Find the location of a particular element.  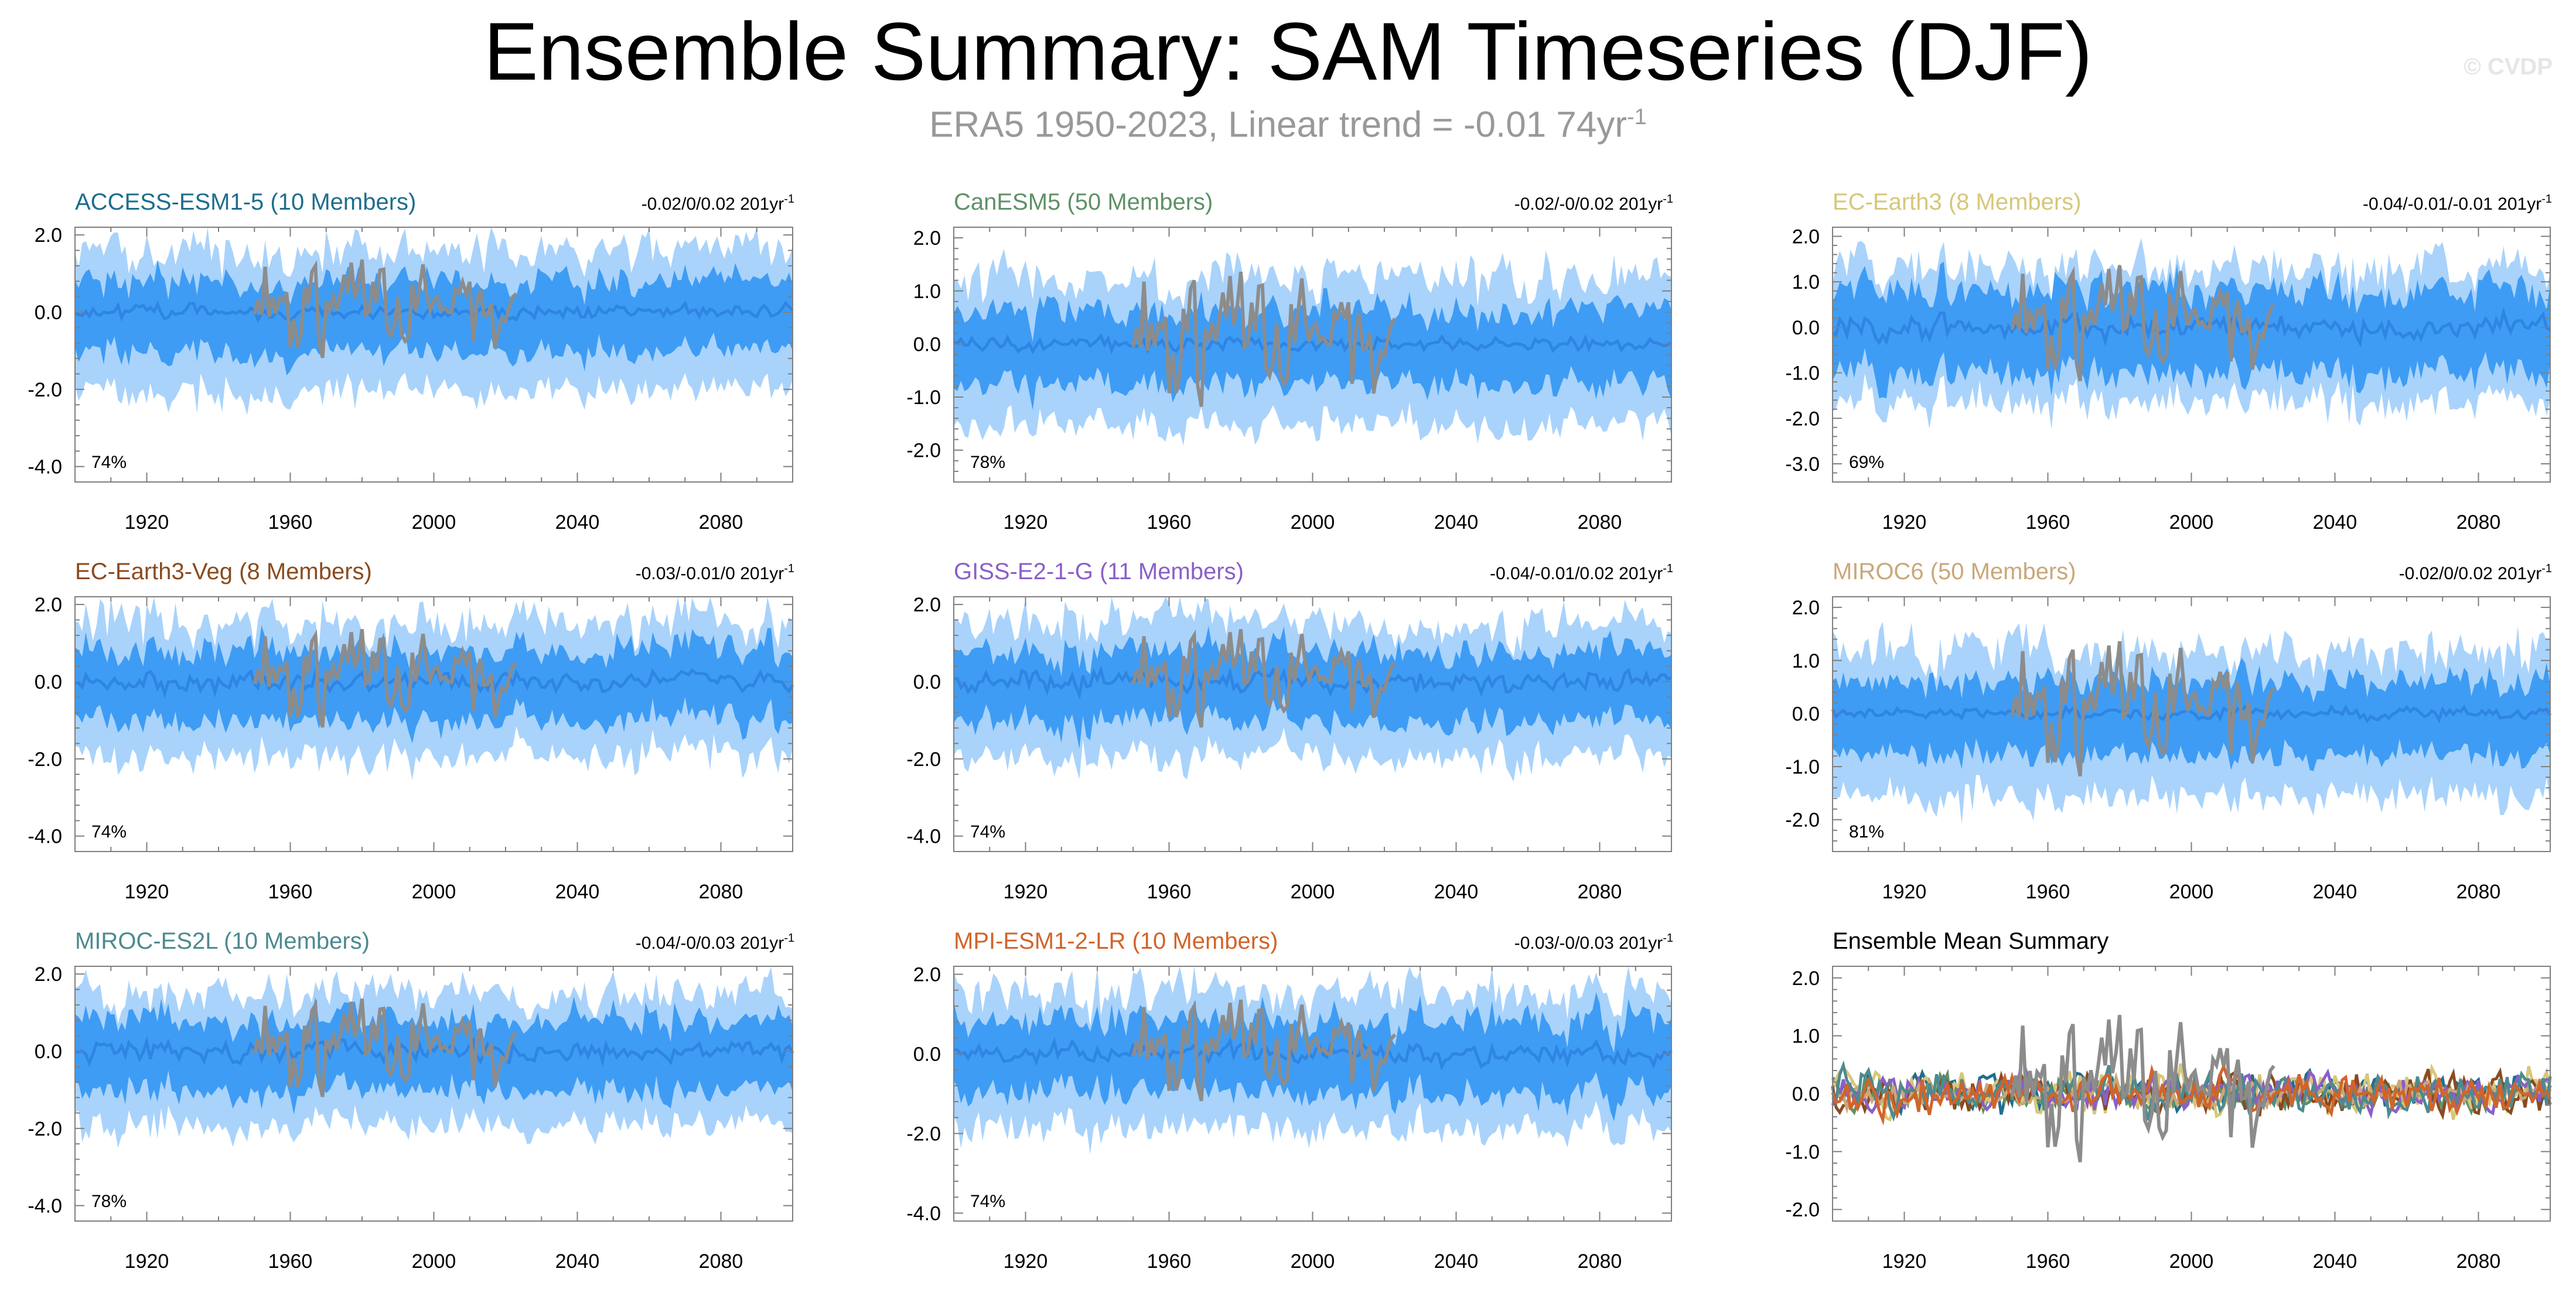

page-title: Ensemble Summary: SAM Timeseries (DJF) is located at coordinates (1288, 51).